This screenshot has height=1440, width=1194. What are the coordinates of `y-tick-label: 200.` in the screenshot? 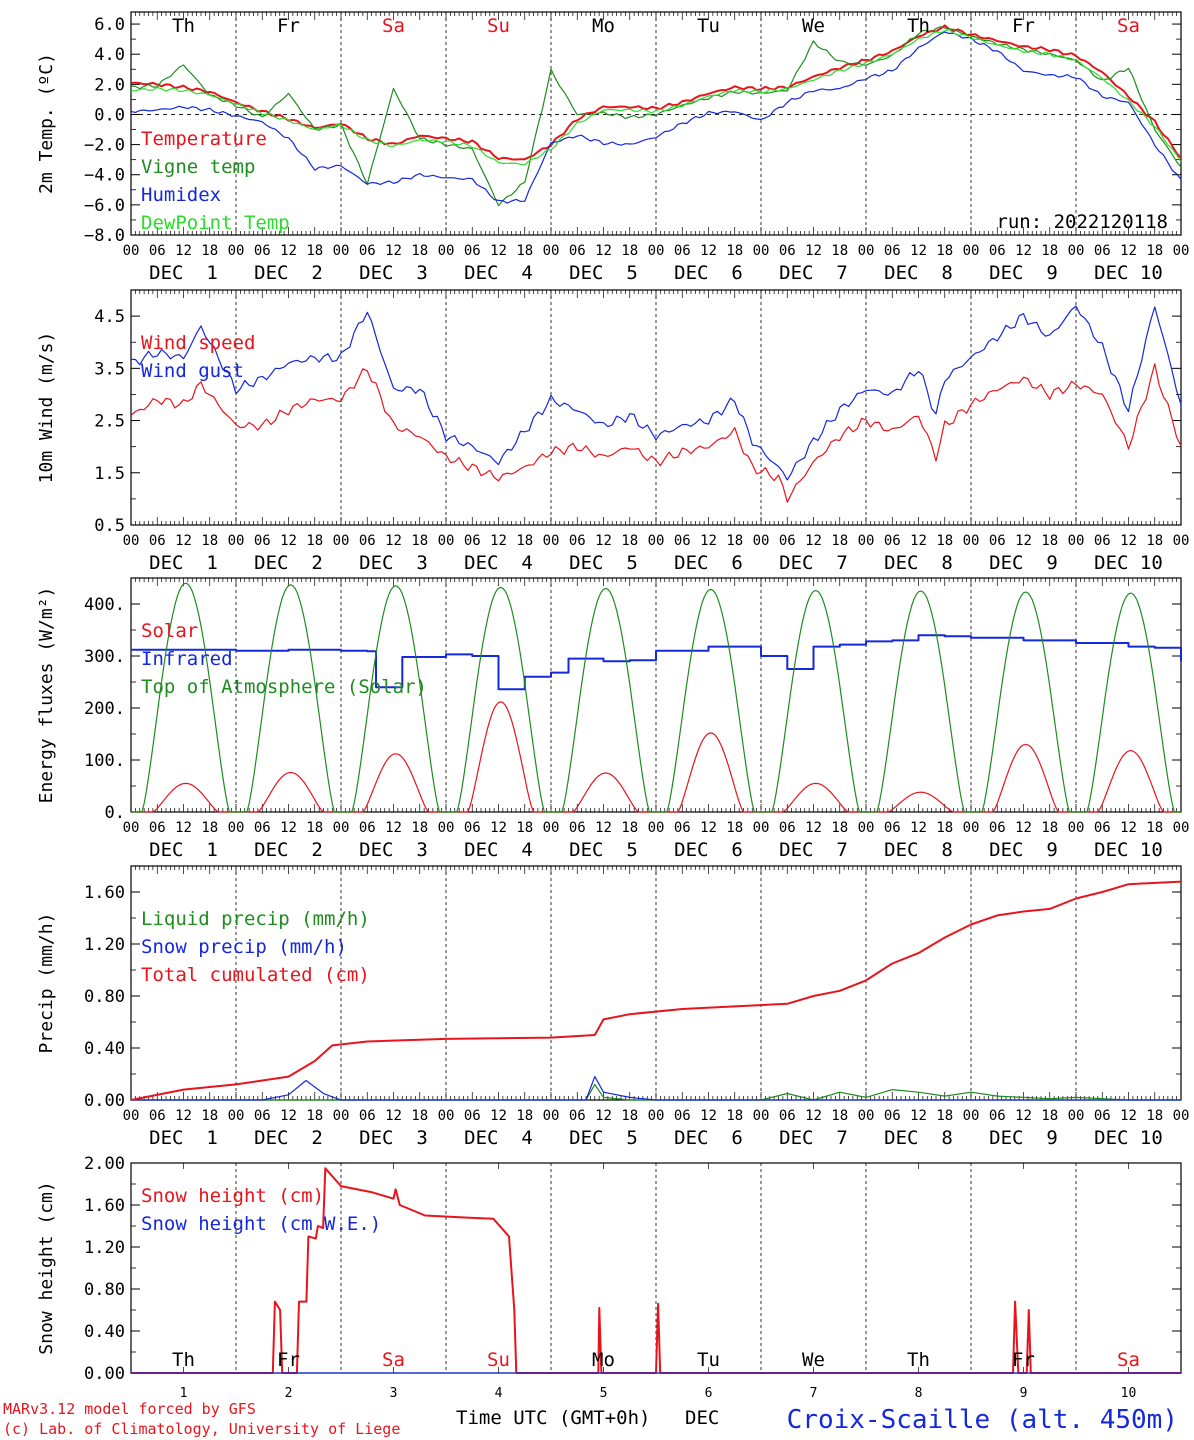 It's located at (104, 709).